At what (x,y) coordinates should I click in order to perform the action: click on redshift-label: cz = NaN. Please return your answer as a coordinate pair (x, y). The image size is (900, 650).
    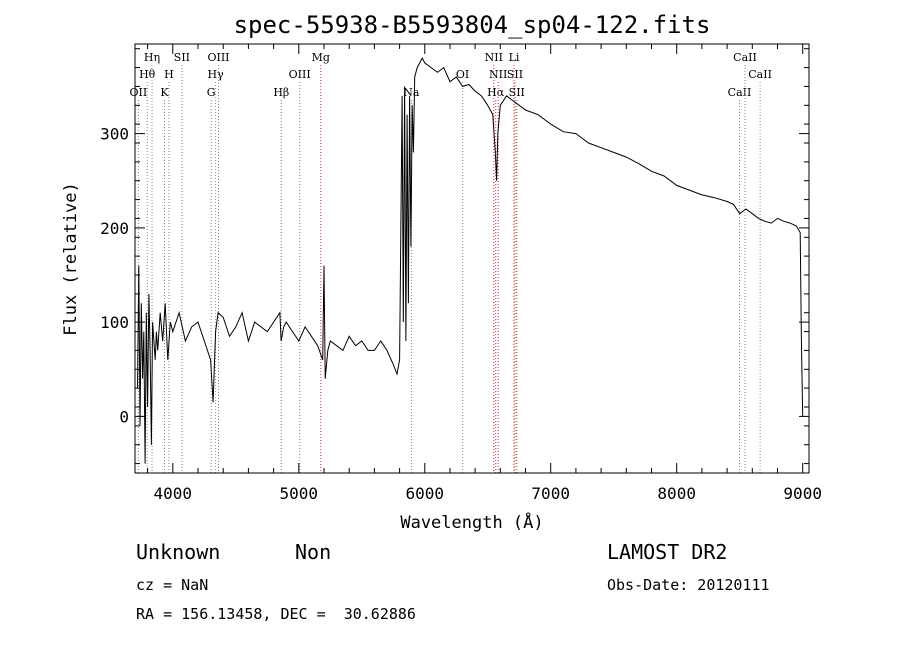
    Looking at the image, I should click on (172, 585).